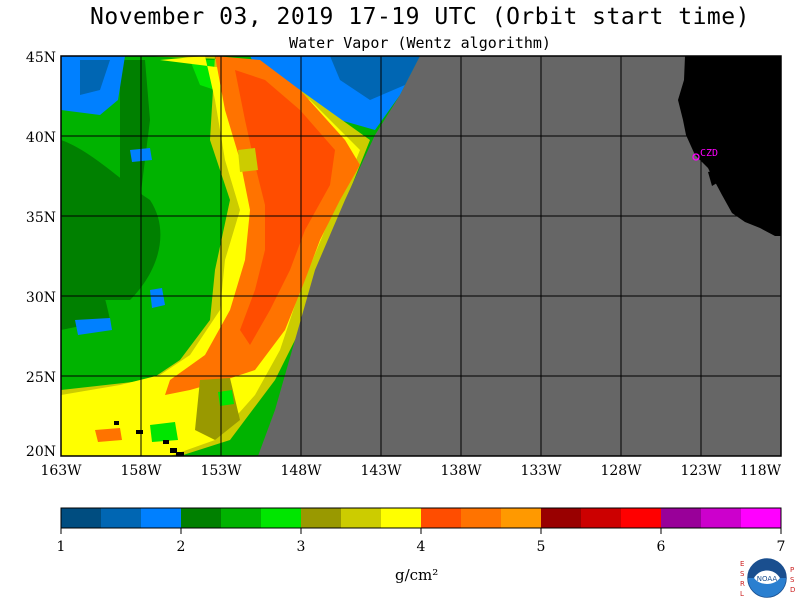  I want to click on lon-label: 118W, so click(761, 471).